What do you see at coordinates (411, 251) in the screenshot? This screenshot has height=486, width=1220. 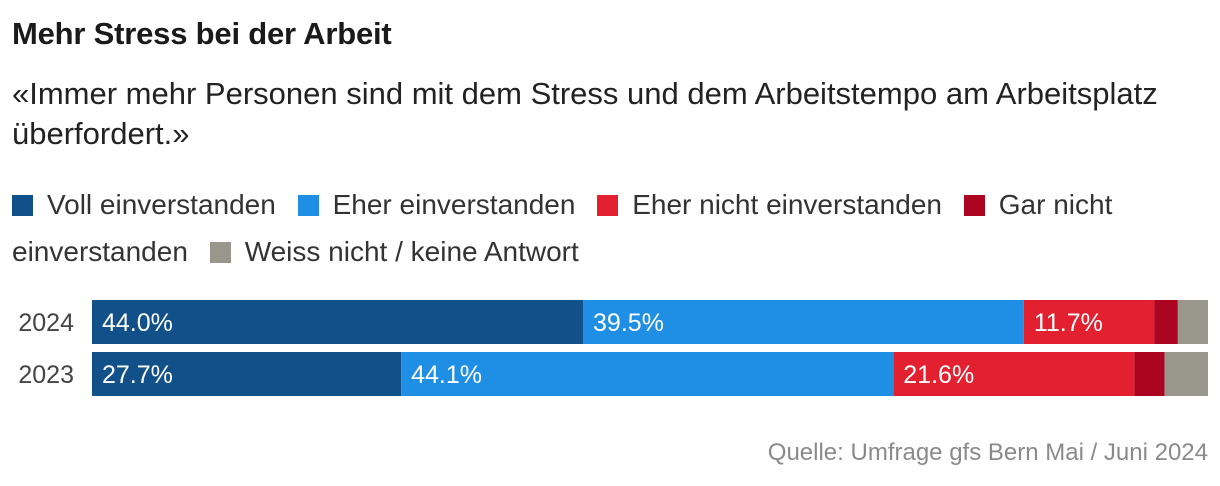 I see `legend-label: Weiss nicht / keine Antwort` at bounding box center [411, 251].